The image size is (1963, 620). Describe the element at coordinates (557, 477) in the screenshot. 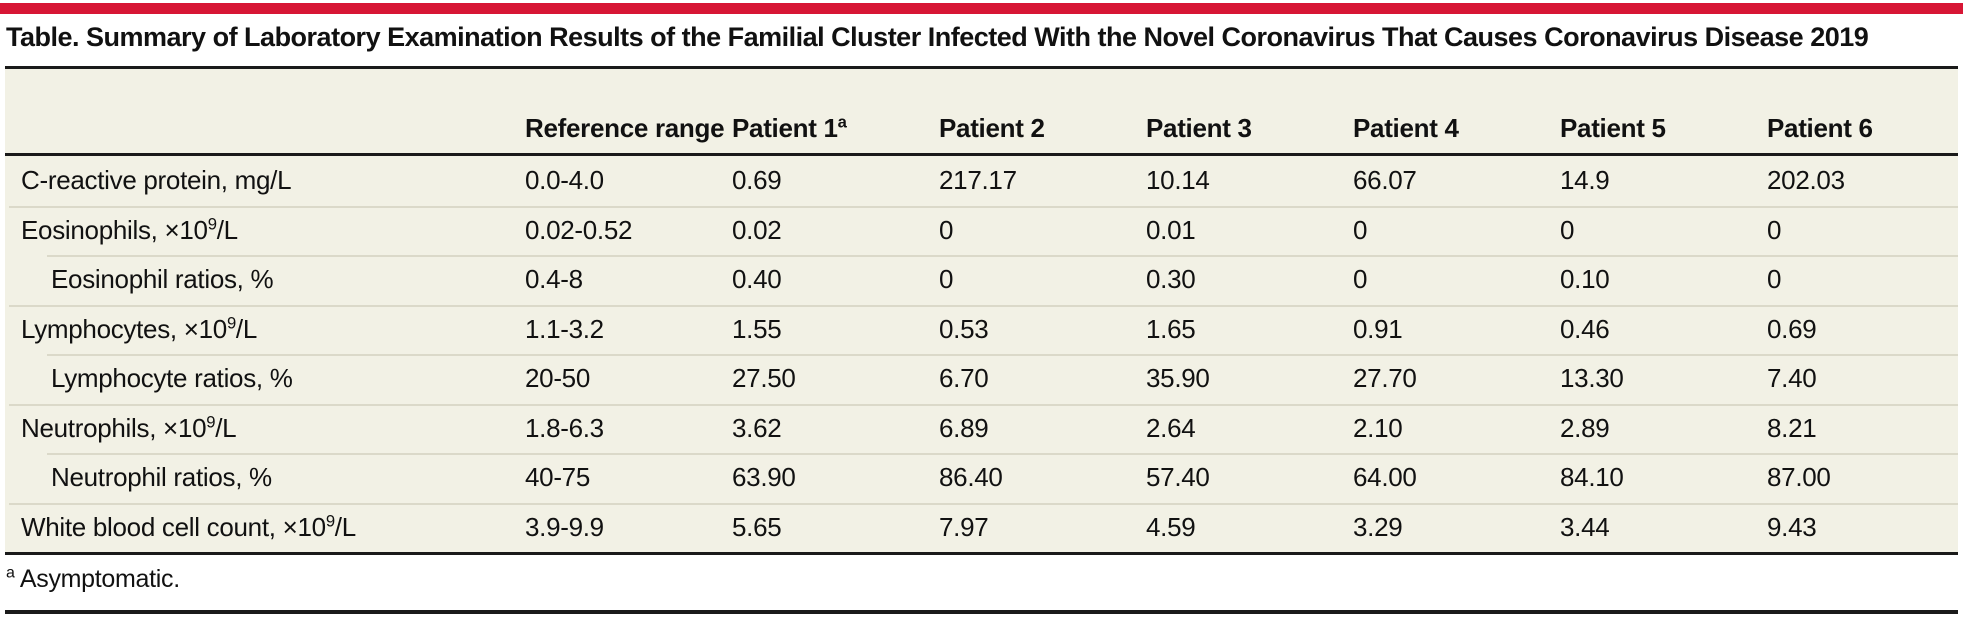

I see `cell-reference-range: 40-75` at that location.